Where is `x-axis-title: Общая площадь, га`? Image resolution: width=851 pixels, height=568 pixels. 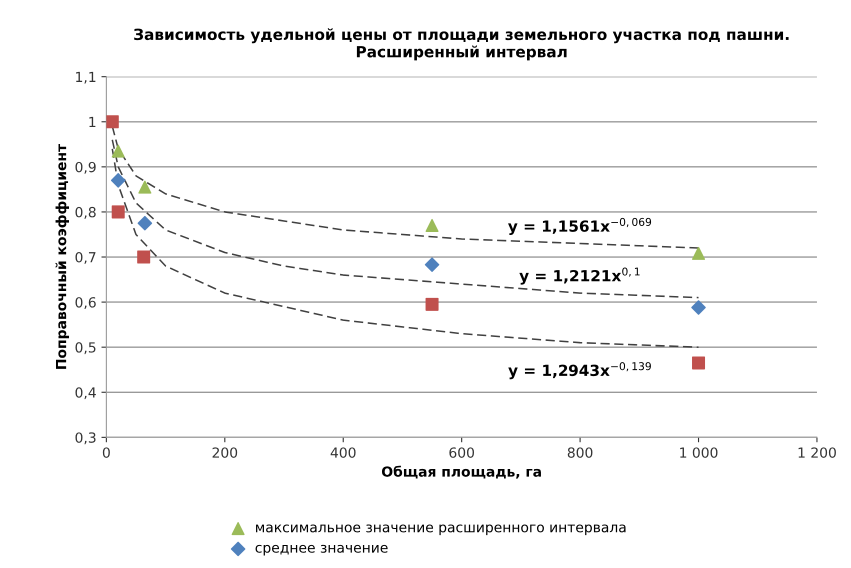 x-axis-title: Общая площадь, га is located at coordinates (461, 472).